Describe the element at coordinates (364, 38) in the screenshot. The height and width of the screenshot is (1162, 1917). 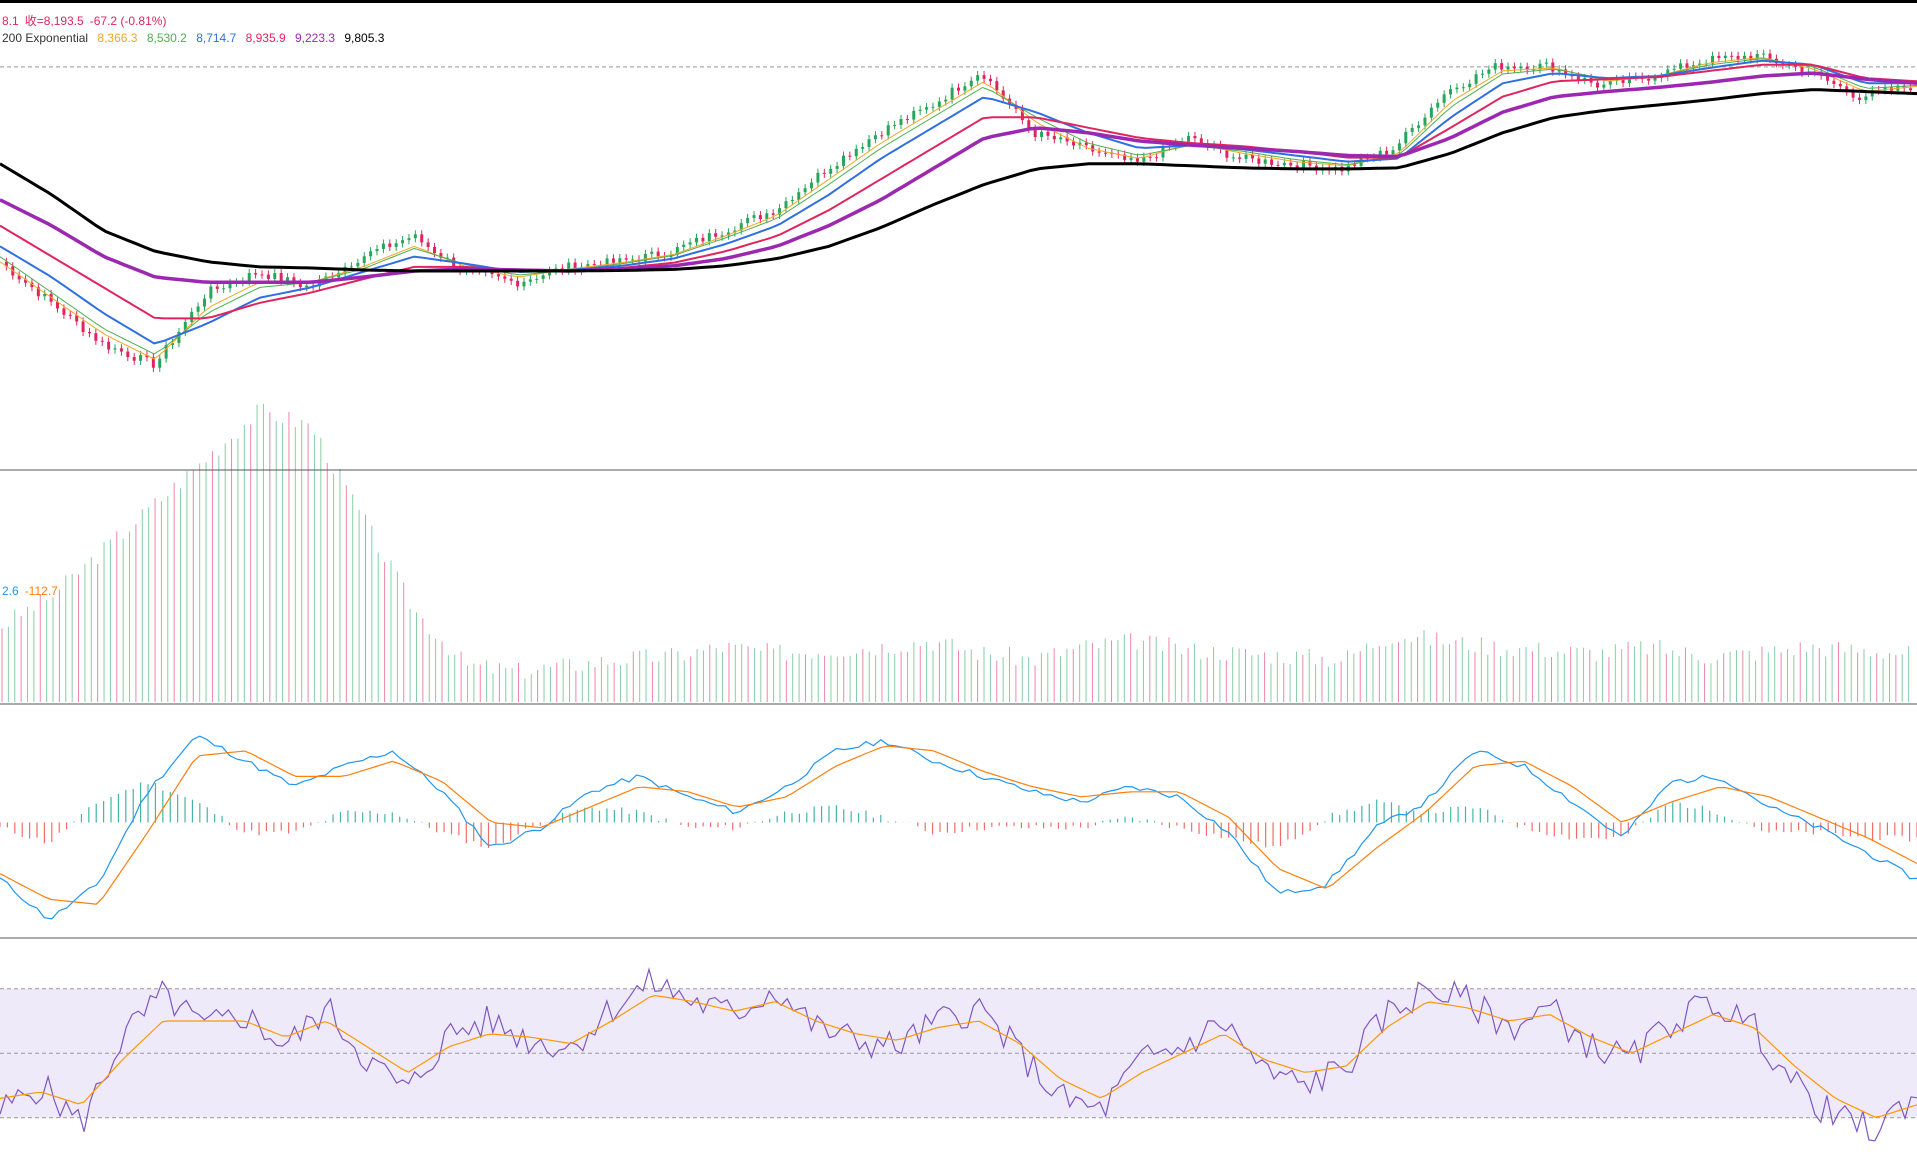
I see `ma-value-6: 9,805.3` at that location.